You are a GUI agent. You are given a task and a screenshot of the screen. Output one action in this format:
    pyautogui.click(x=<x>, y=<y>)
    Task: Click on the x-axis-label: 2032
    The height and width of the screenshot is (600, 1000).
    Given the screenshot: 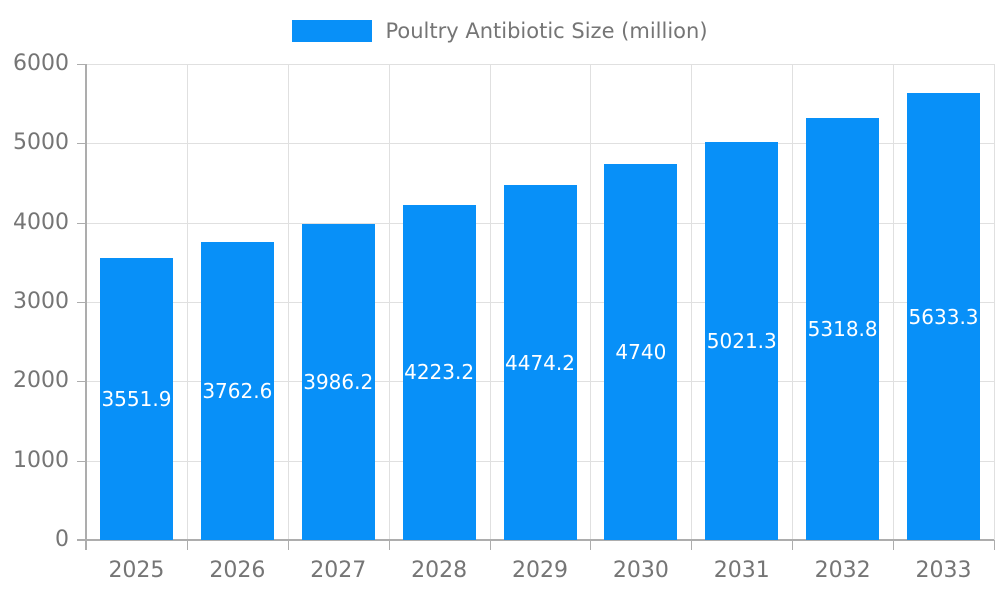 What is the action you would take?
    pyautogui.click(x=842, y=570)
    